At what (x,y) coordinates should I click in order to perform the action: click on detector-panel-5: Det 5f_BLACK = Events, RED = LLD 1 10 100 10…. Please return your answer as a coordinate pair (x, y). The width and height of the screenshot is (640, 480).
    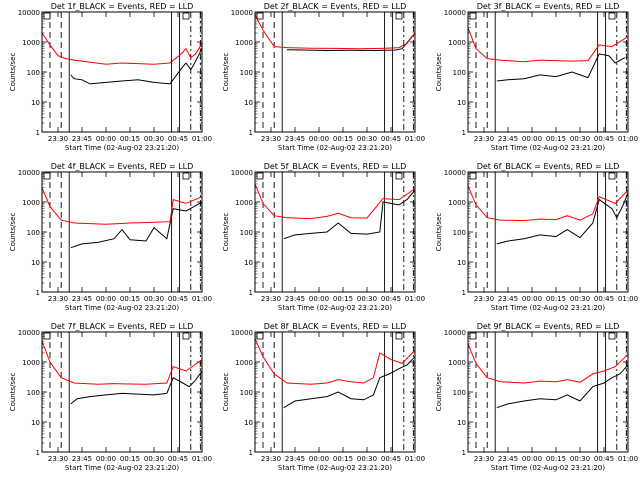
    Looking at the image, I should click on (323, 237).